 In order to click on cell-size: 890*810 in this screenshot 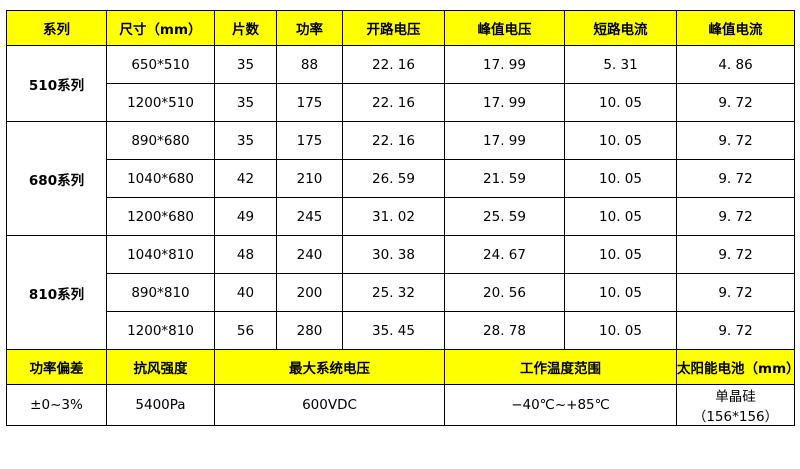, I will do `click(160, 292)`.